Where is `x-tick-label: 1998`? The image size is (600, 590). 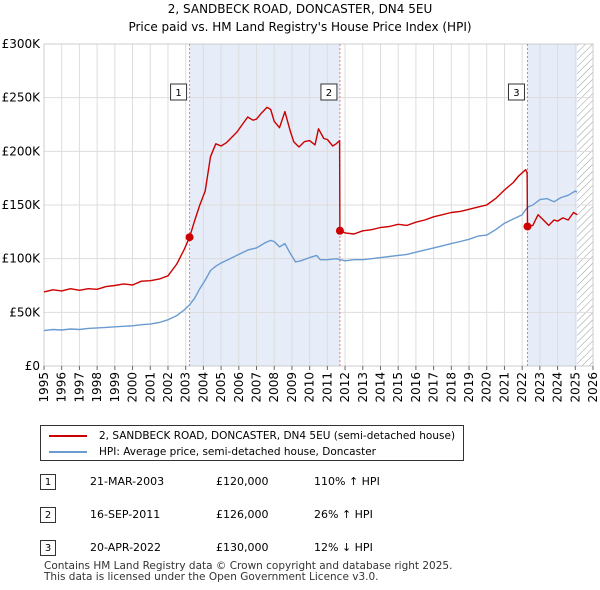 x-tick-label: 1998 is located at coordinates (97, 387).